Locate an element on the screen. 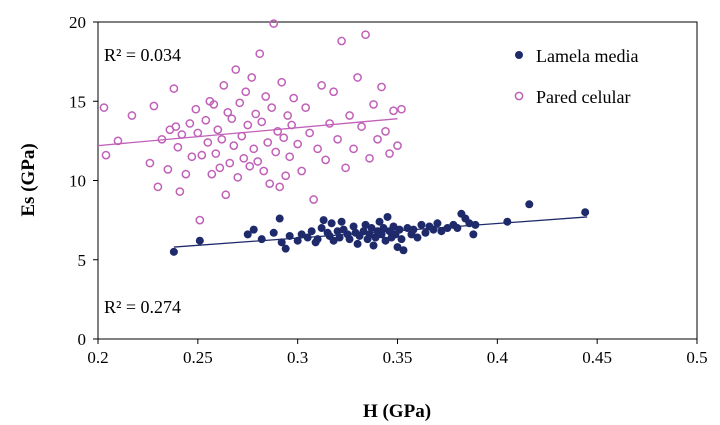  x-axis-title: H (GPa) is located at coordinates (397, 411).